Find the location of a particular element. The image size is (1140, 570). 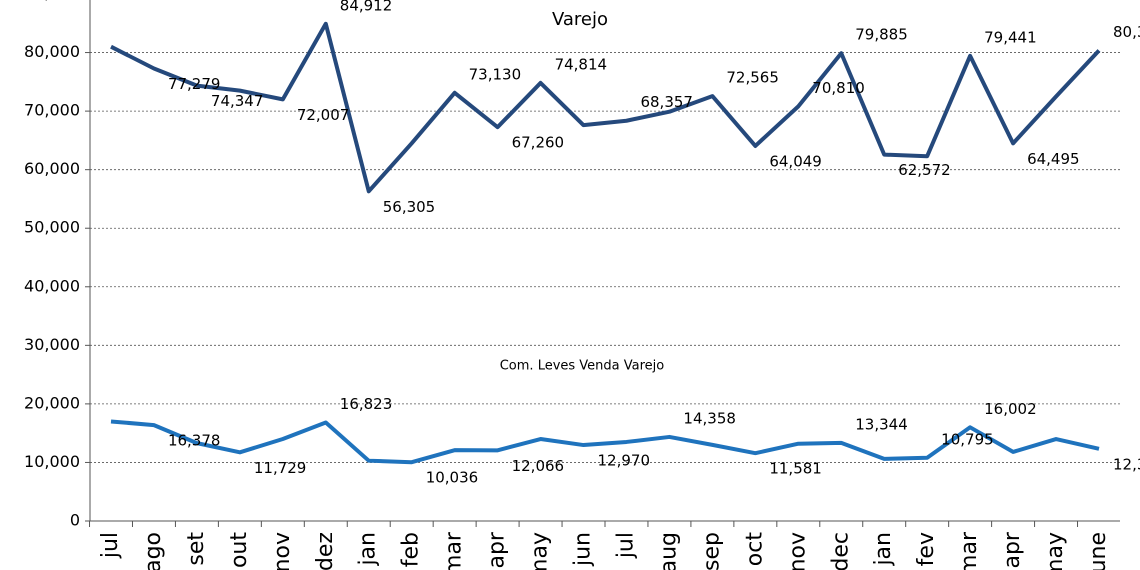

data-label: 74,814 is located at coordinates (581, 64).